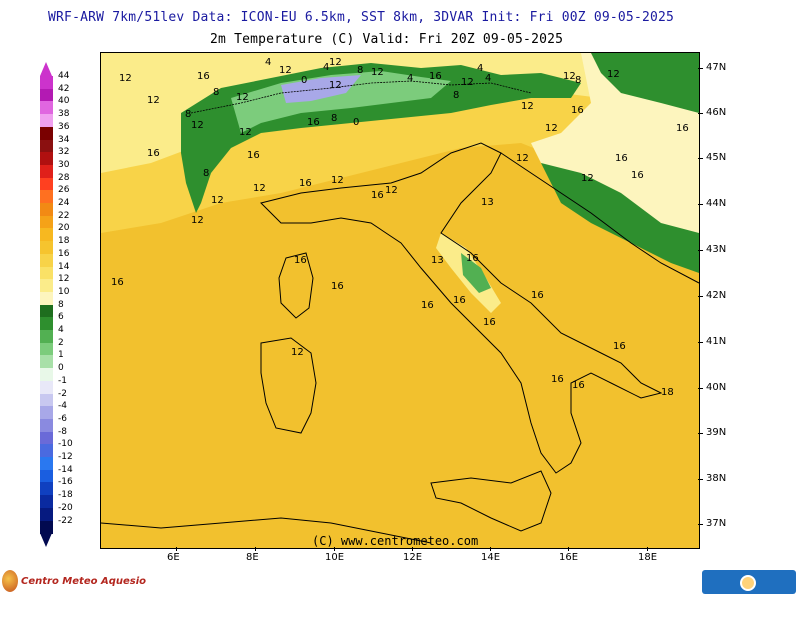 The height and width of the screenshot is (618, 800). Describe the element at coordinates (476, 273) in the screenshot. I see `apennine-cold-zone` at that location.